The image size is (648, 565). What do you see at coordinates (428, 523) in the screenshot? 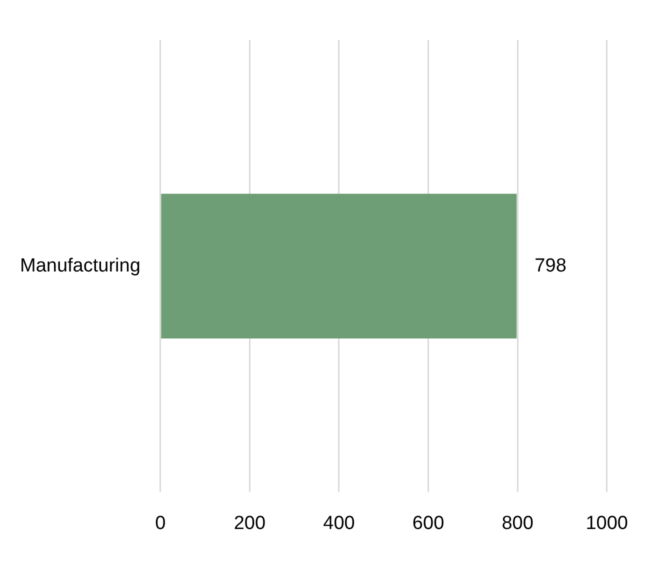
I see `x-tick-label: 600` at bounding box center [428, 523].